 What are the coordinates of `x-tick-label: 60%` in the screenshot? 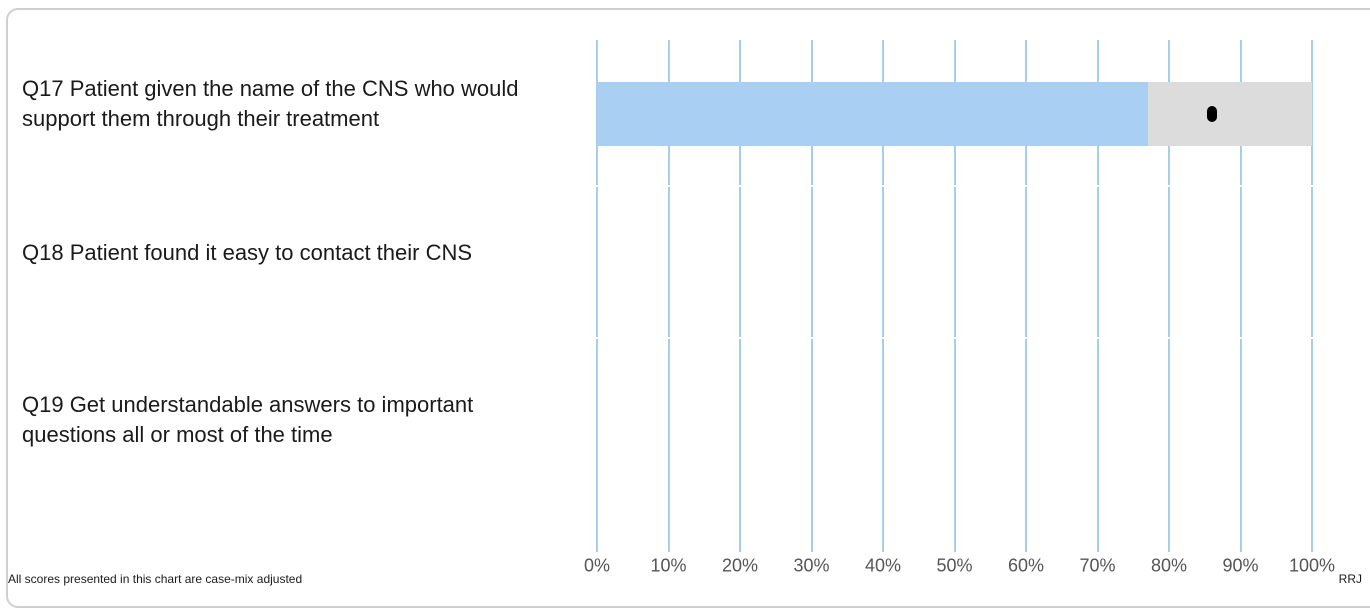 It's located at (1026, 565).